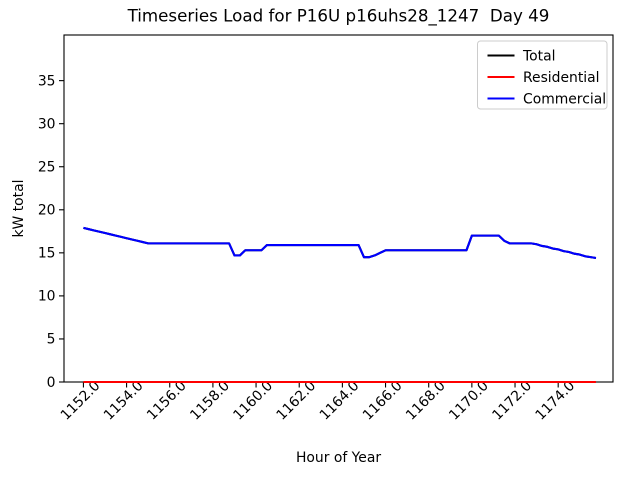  I want to click on legend-item-residential: Residential, so click(543, 78).